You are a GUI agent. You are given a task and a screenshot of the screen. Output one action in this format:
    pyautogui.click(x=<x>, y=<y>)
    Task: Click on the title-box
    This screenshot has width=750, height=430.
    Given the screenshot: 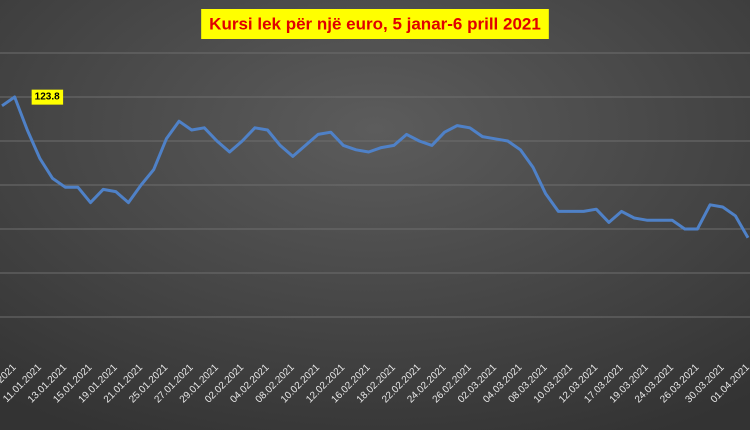 What is the action you would take?
    pyautogui.click(x=375, y=24)
    